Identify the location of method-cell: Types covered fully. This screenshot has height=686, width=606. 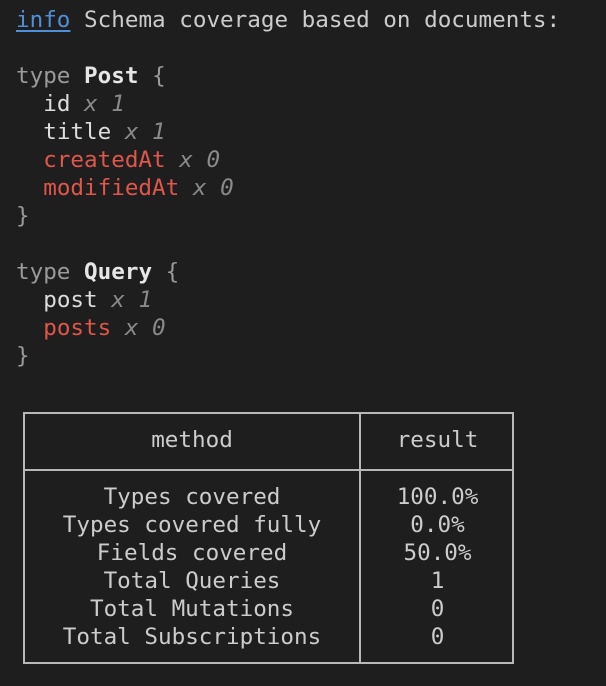
(192, 525).